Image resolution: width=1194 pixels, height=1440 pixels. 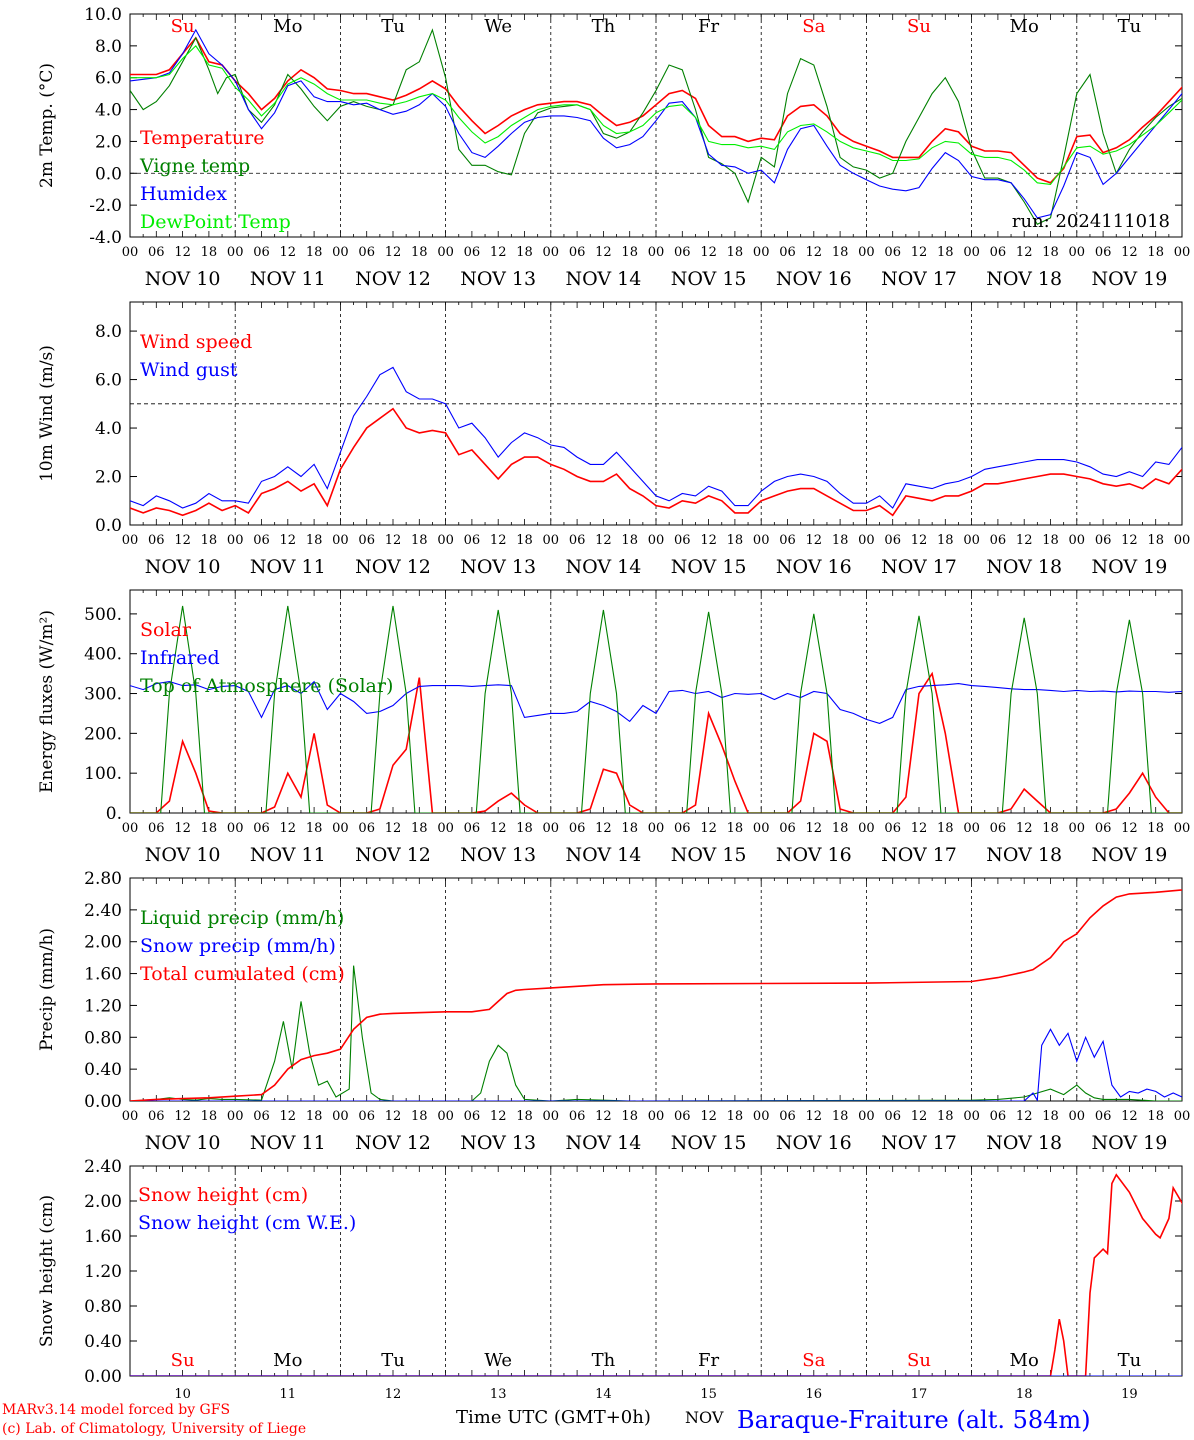 What do you see at coordinates (103, 943) in the screenshot?
I see `y-tick-label: 2.00` at bounding box center [103, 943].